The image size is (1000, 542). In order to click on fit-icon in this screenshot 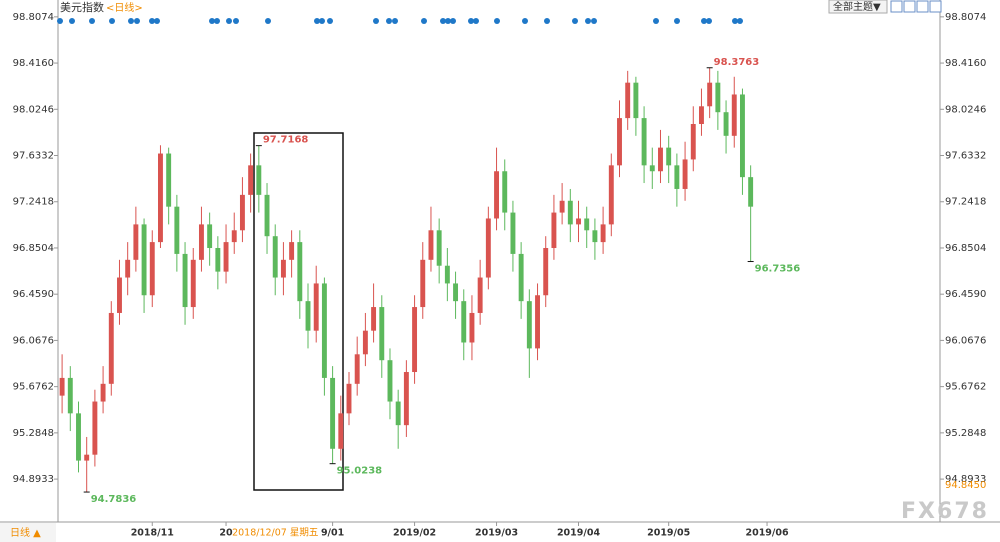, I will do `click(909, 6)`.